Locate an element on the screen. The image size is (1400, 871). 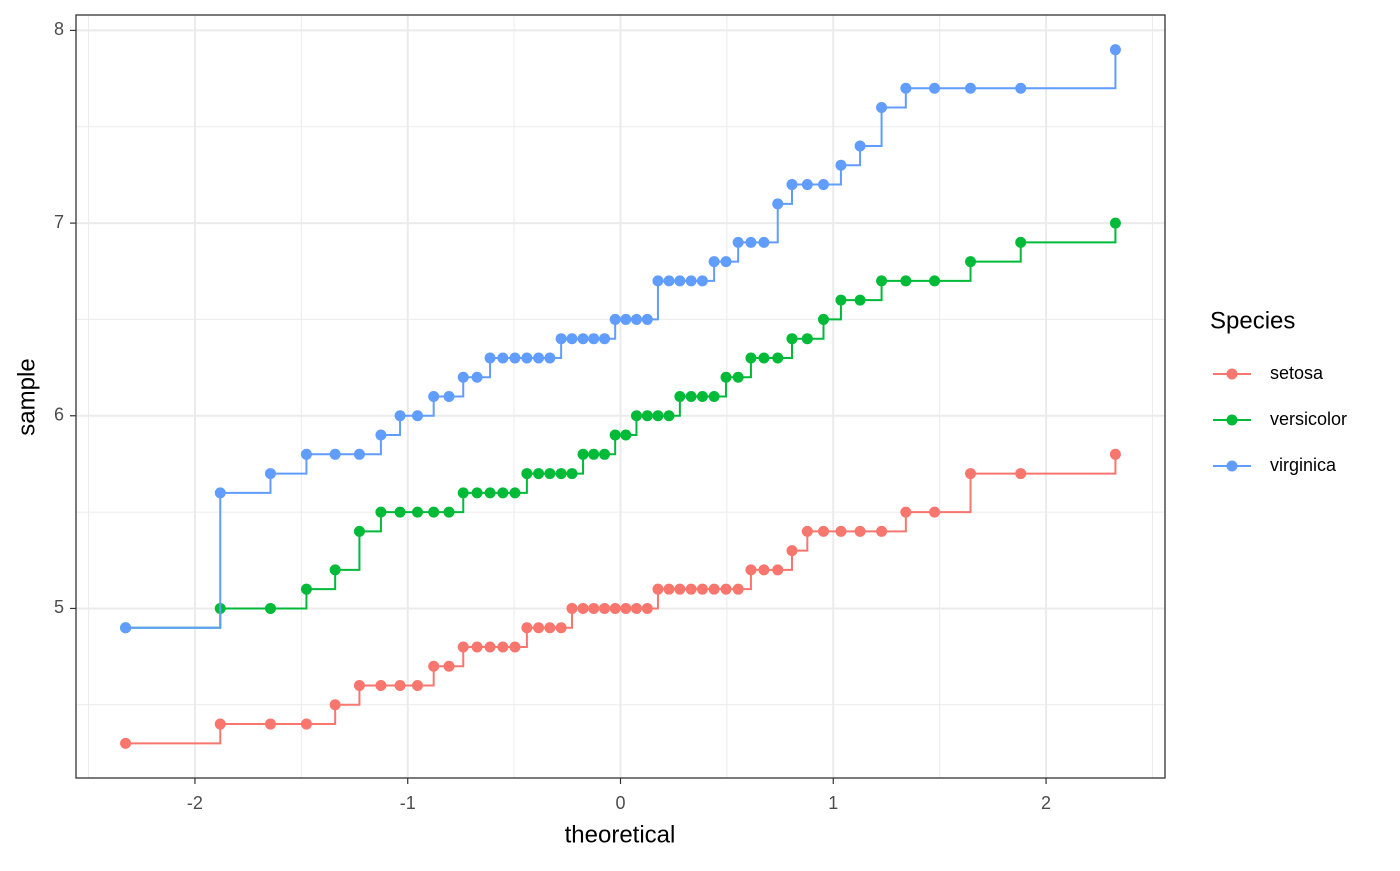
y-tick-label: 7 is located at coordinates (59, 222).